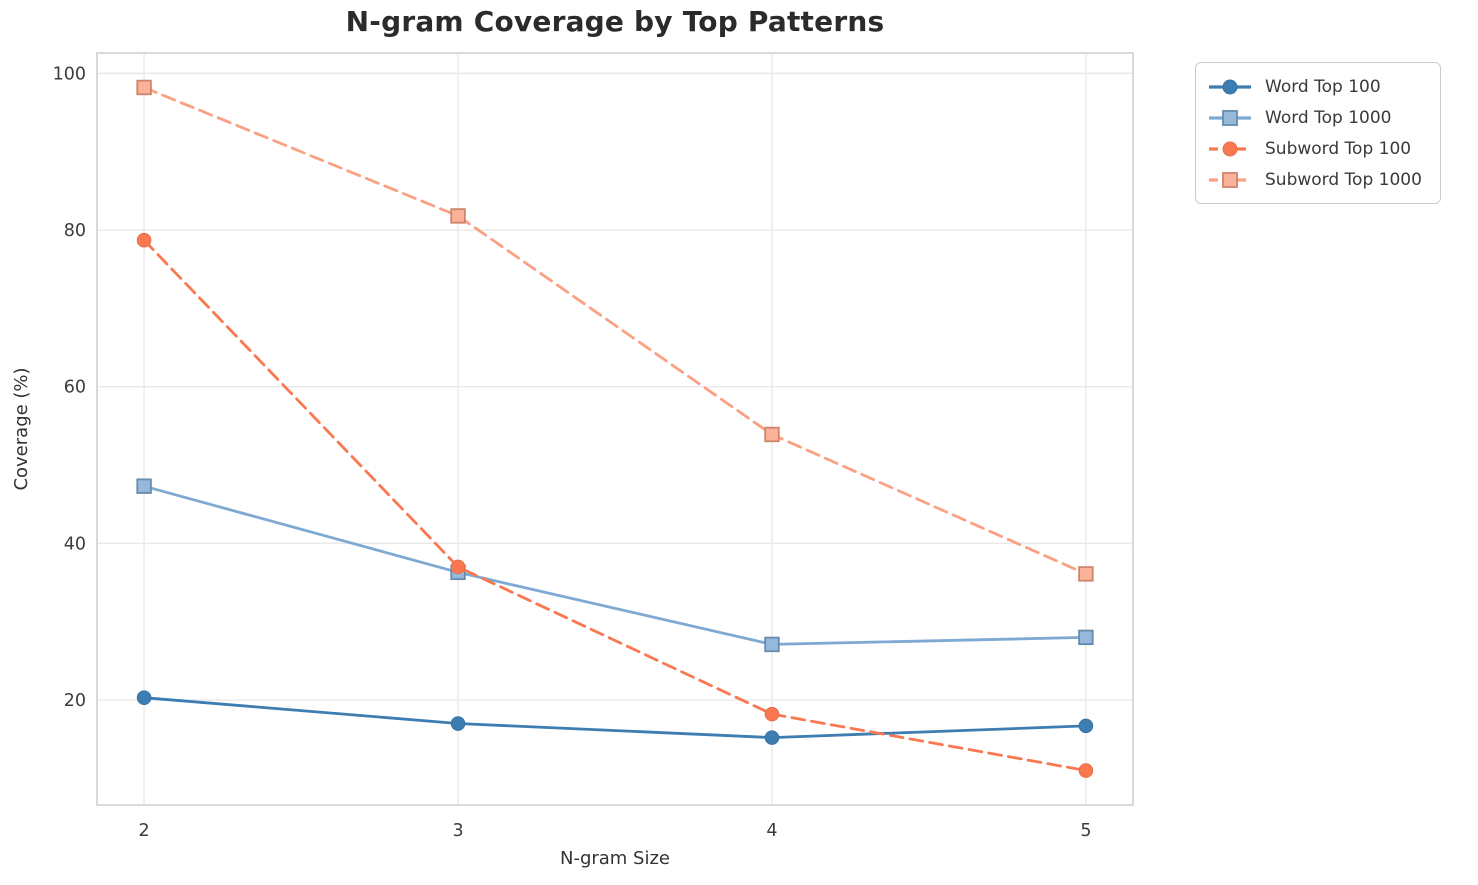 This screenshot has width=1478, height=885. I want to click on marker-subword-top-100-x2, so click(144, 240).